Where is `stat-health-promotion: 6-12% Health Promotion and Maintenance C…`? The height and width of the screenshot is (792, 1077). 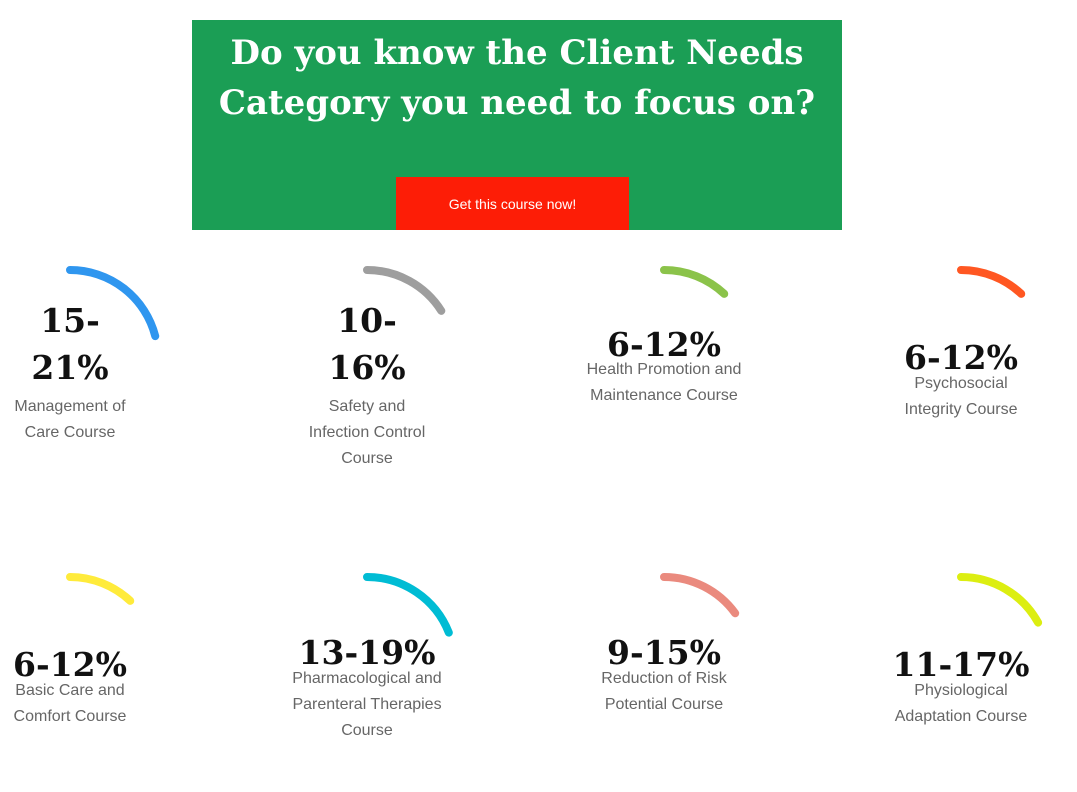 stat-health-promotion: 6-12% Health Promotion and Maintenance C… is located at coordinates (664, 337).